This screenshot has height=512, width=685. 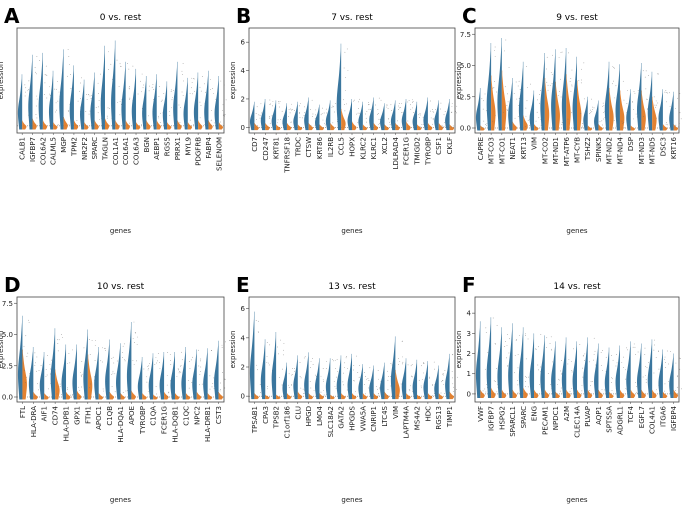 What do you see at coordinates (256, 127) in the screenshot?
I see `violin-cd7-secondary` at bounding box center [256, 127].